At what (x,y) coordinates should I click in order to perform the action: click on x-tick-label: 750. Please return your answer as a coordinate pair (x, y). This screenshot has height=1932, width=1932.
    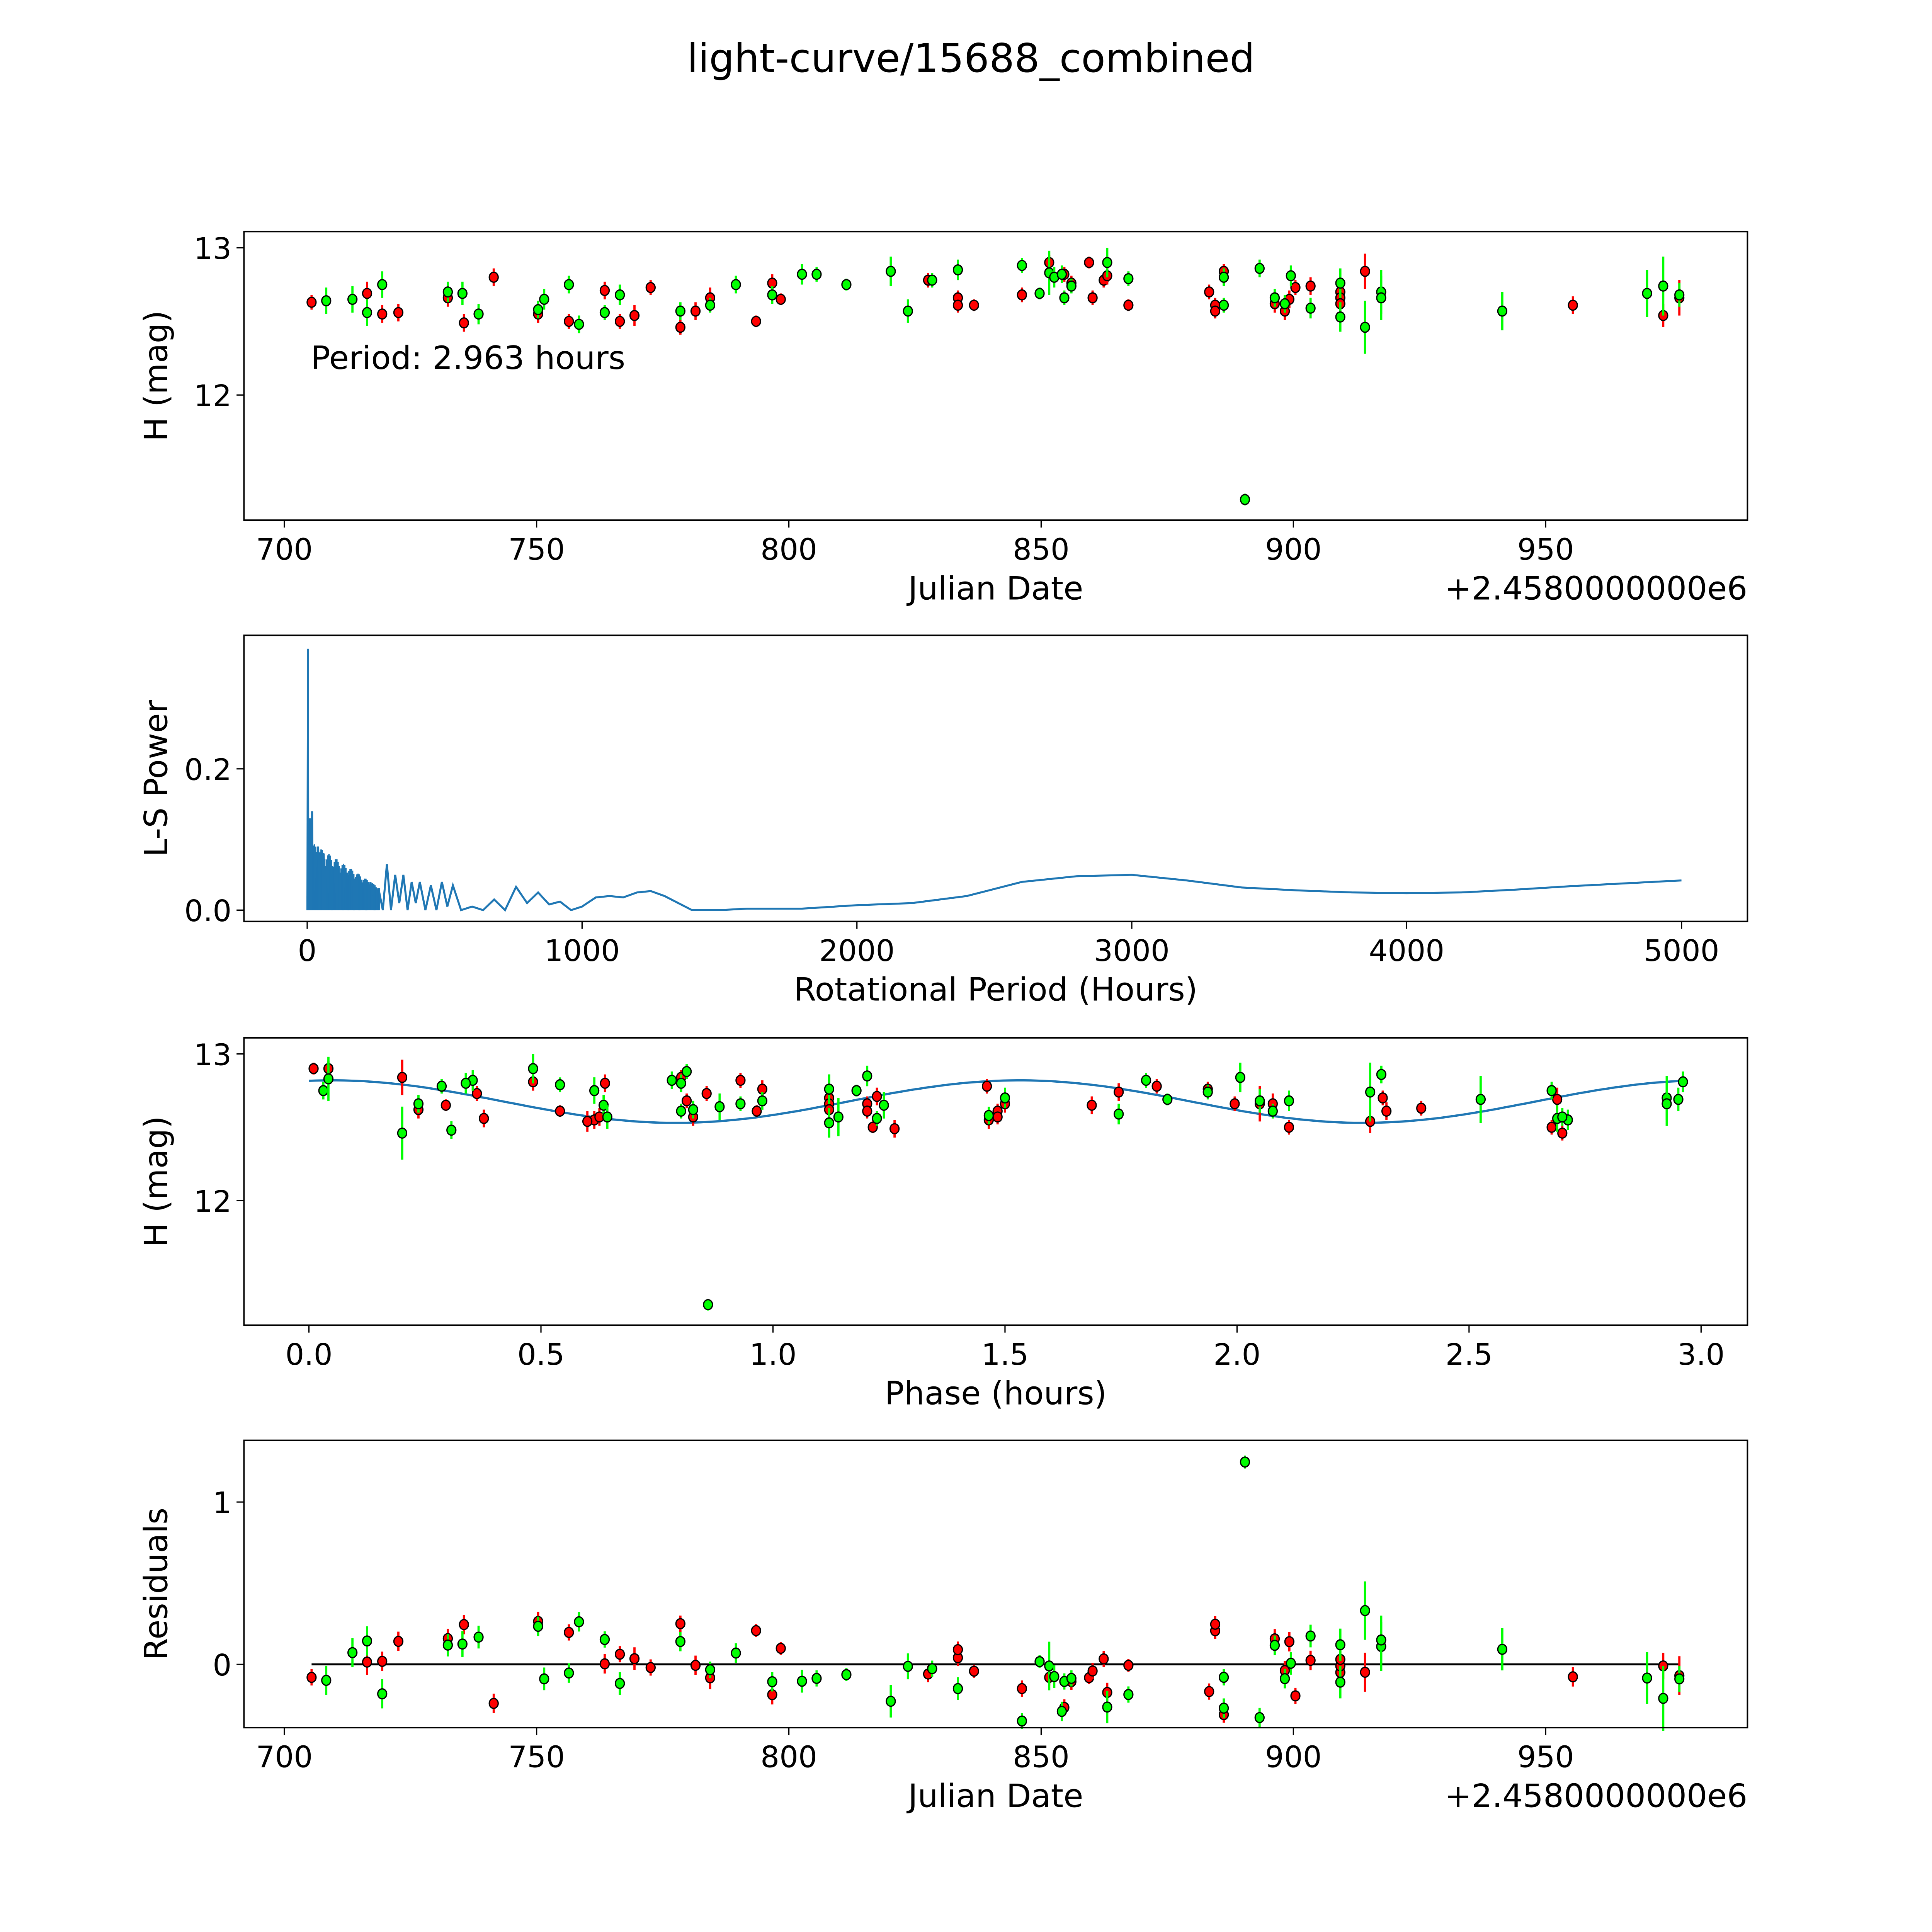
    Looking at the image, I should click on (536, 1757).